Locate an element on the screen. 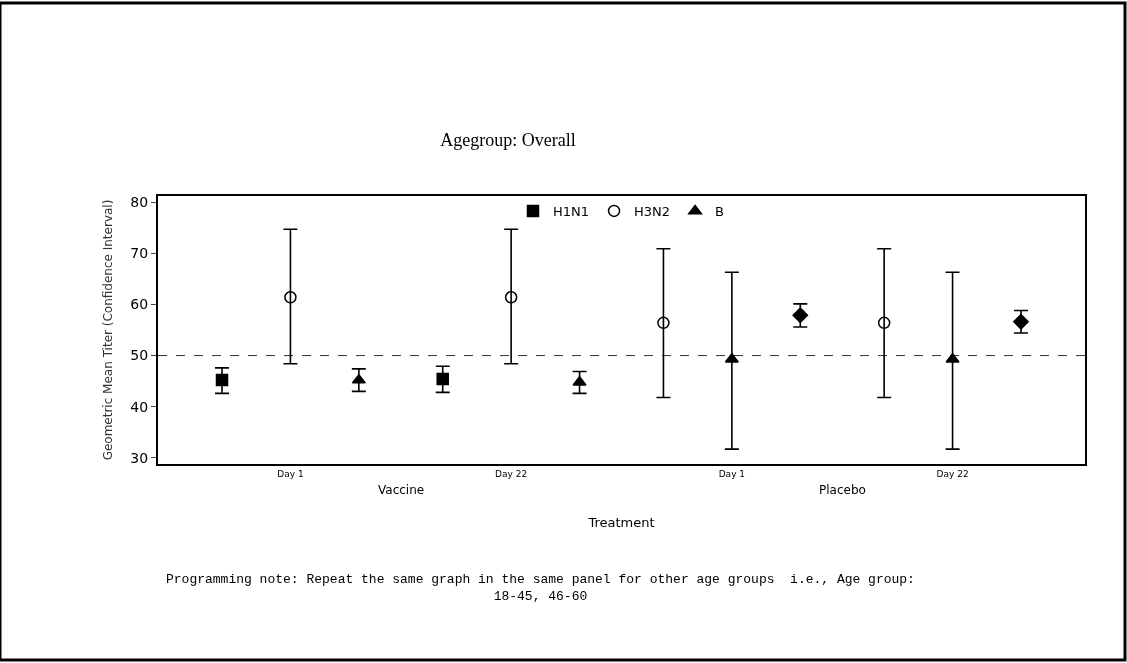  y-tick-label: 80 is located at coordinates (139, 202).